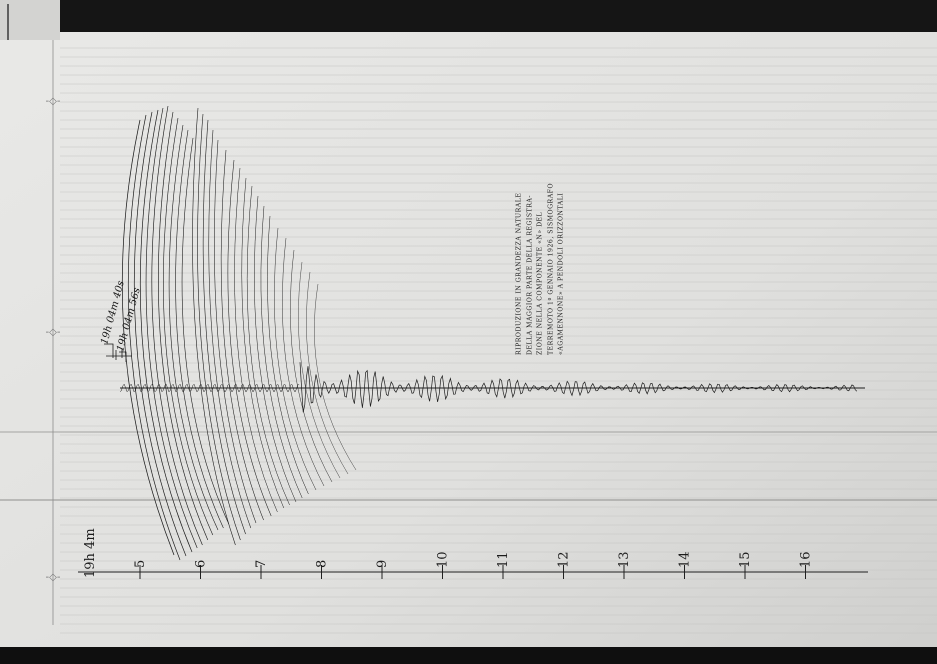 The height and width of the screenshot is (664, 937). I want to click on axis-tick-label: 16, so click(806, 559).